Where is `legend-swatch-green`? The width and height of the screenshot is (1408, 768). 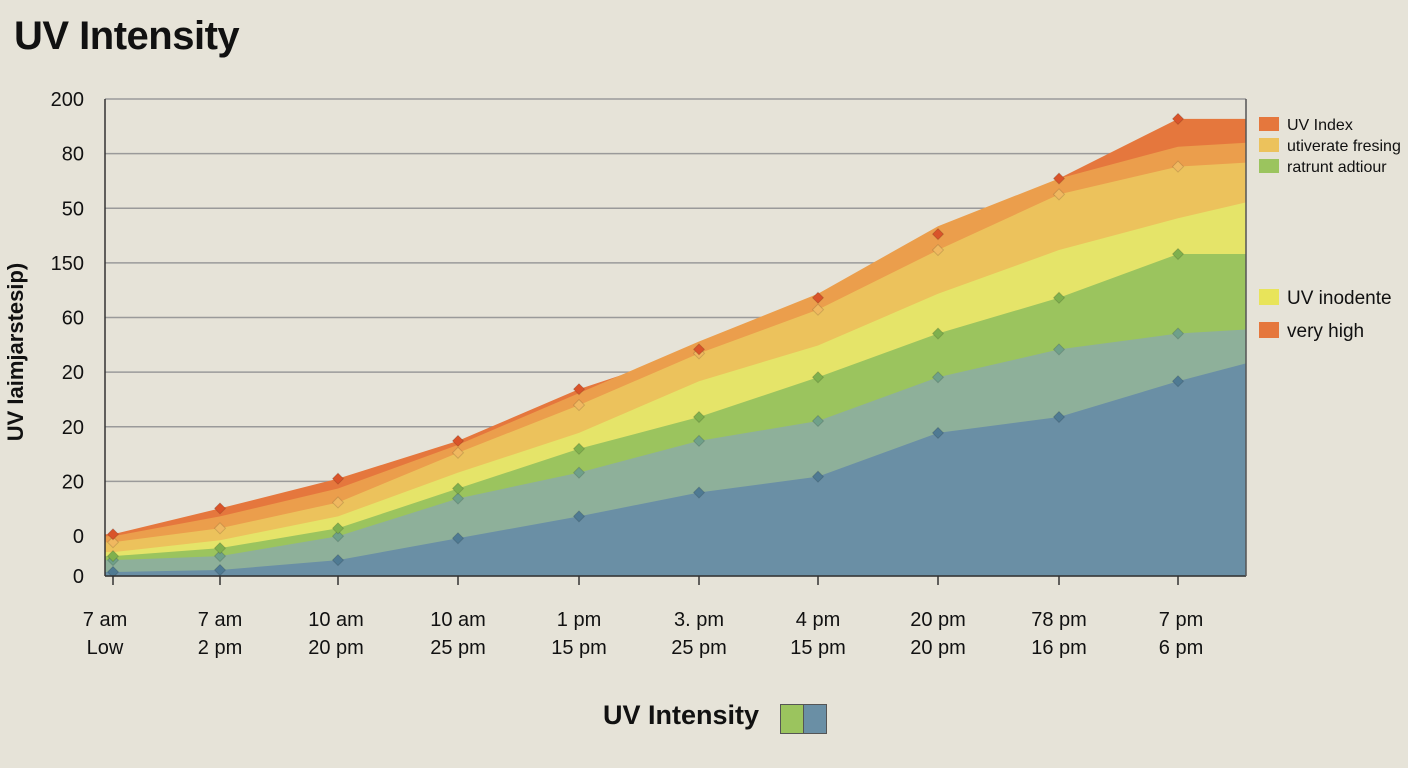 legend-swatch-green is located at coordinates (792, 719).